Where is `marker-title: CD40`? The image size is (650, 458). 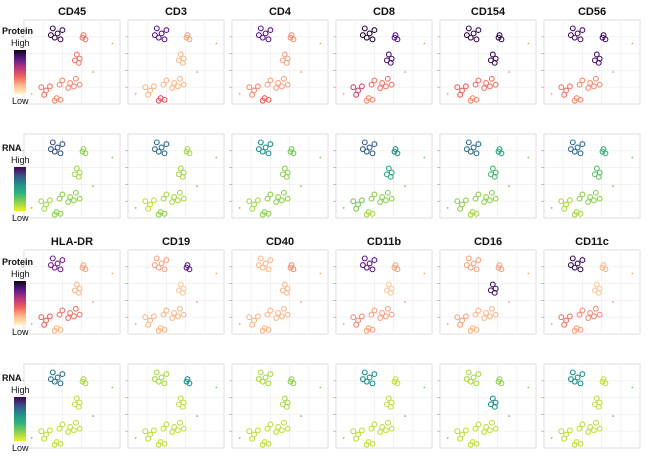
marker-title: CD40 is located at coordinates (280, 242).